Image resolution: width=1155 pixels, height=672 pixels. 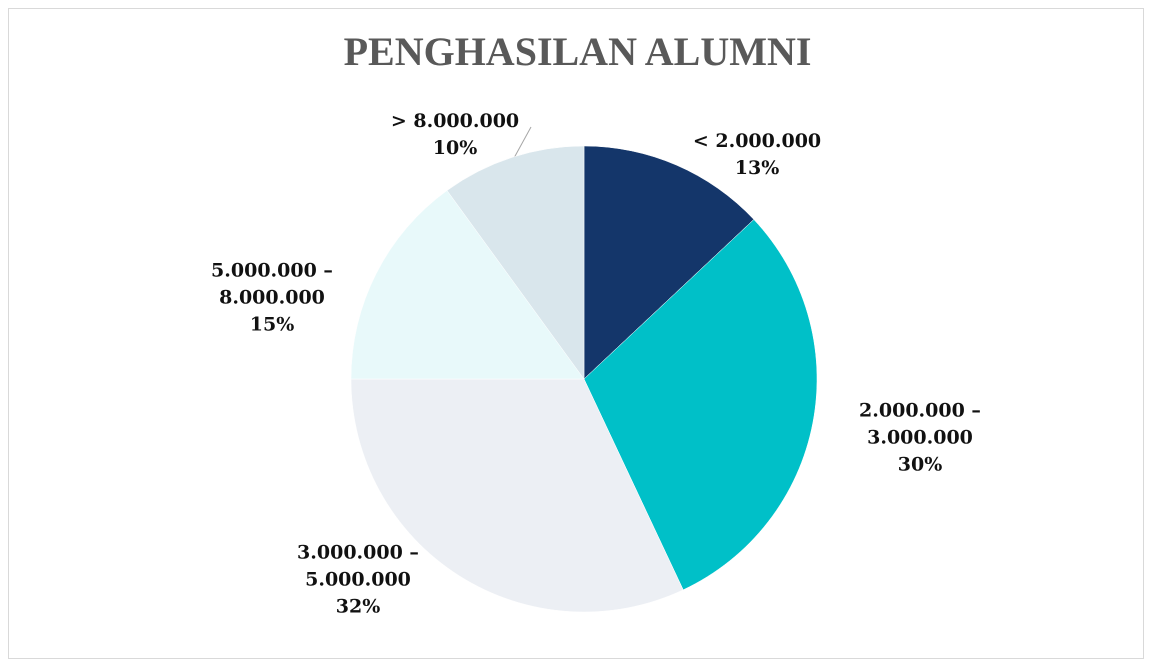 What do you see at coordinates (358, 606) in the screenshot?
I see `value-label: 32%` at bounding box center [358, 606].